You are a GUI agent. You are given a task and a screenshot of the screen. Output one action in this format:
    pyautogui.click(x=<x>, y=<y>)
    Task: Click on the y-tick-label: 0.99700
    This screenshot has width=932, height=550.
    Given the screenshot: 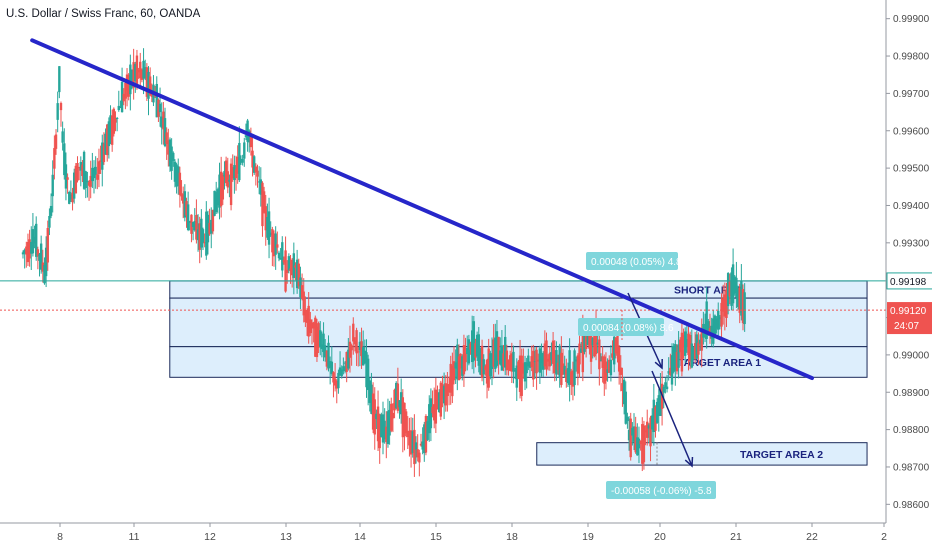 What is the action you would take?
    pyautogui.click(x=911, y=94)
    